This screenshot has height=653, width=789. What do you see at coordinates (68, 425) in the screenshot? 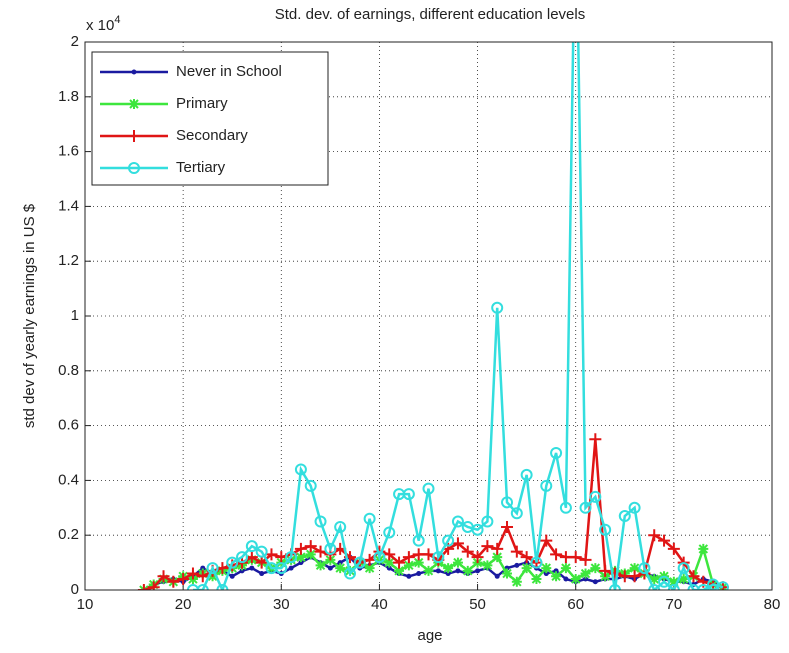
I see `y-tick-label: 0.6` at bounding box center [68, 425].